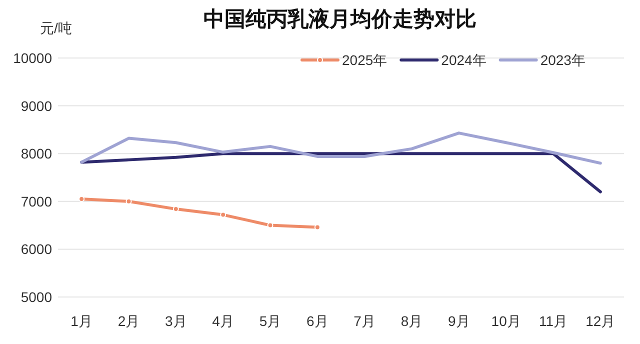 This screenshot has height=344, width=640. I want to click on y-tick-label: 7000, so click(36, 201).